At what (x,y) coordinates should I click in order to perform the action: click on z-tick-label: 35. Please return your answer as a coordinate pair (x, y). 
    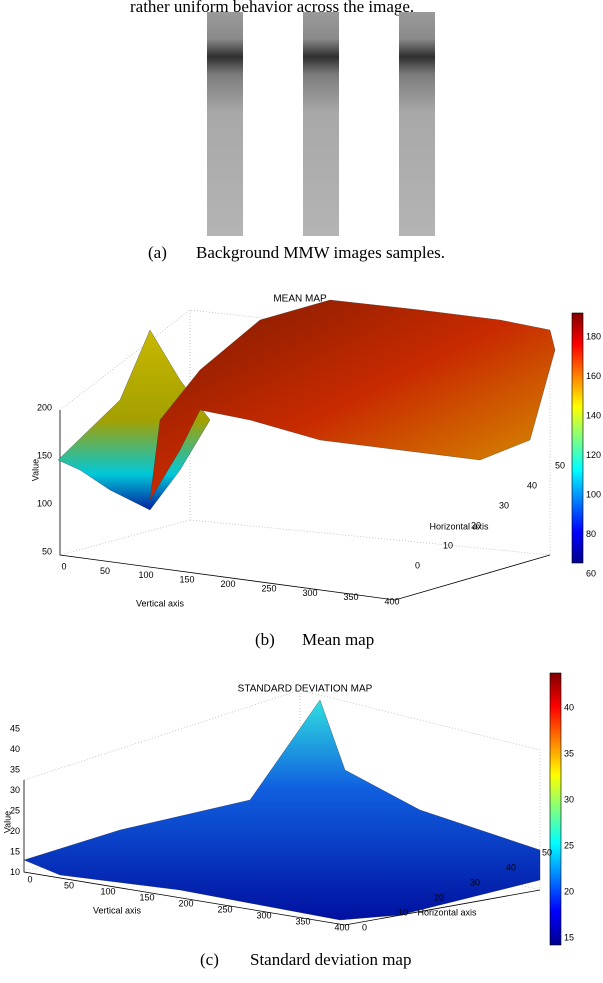
    Looking at the image, I should click on (15, 769).